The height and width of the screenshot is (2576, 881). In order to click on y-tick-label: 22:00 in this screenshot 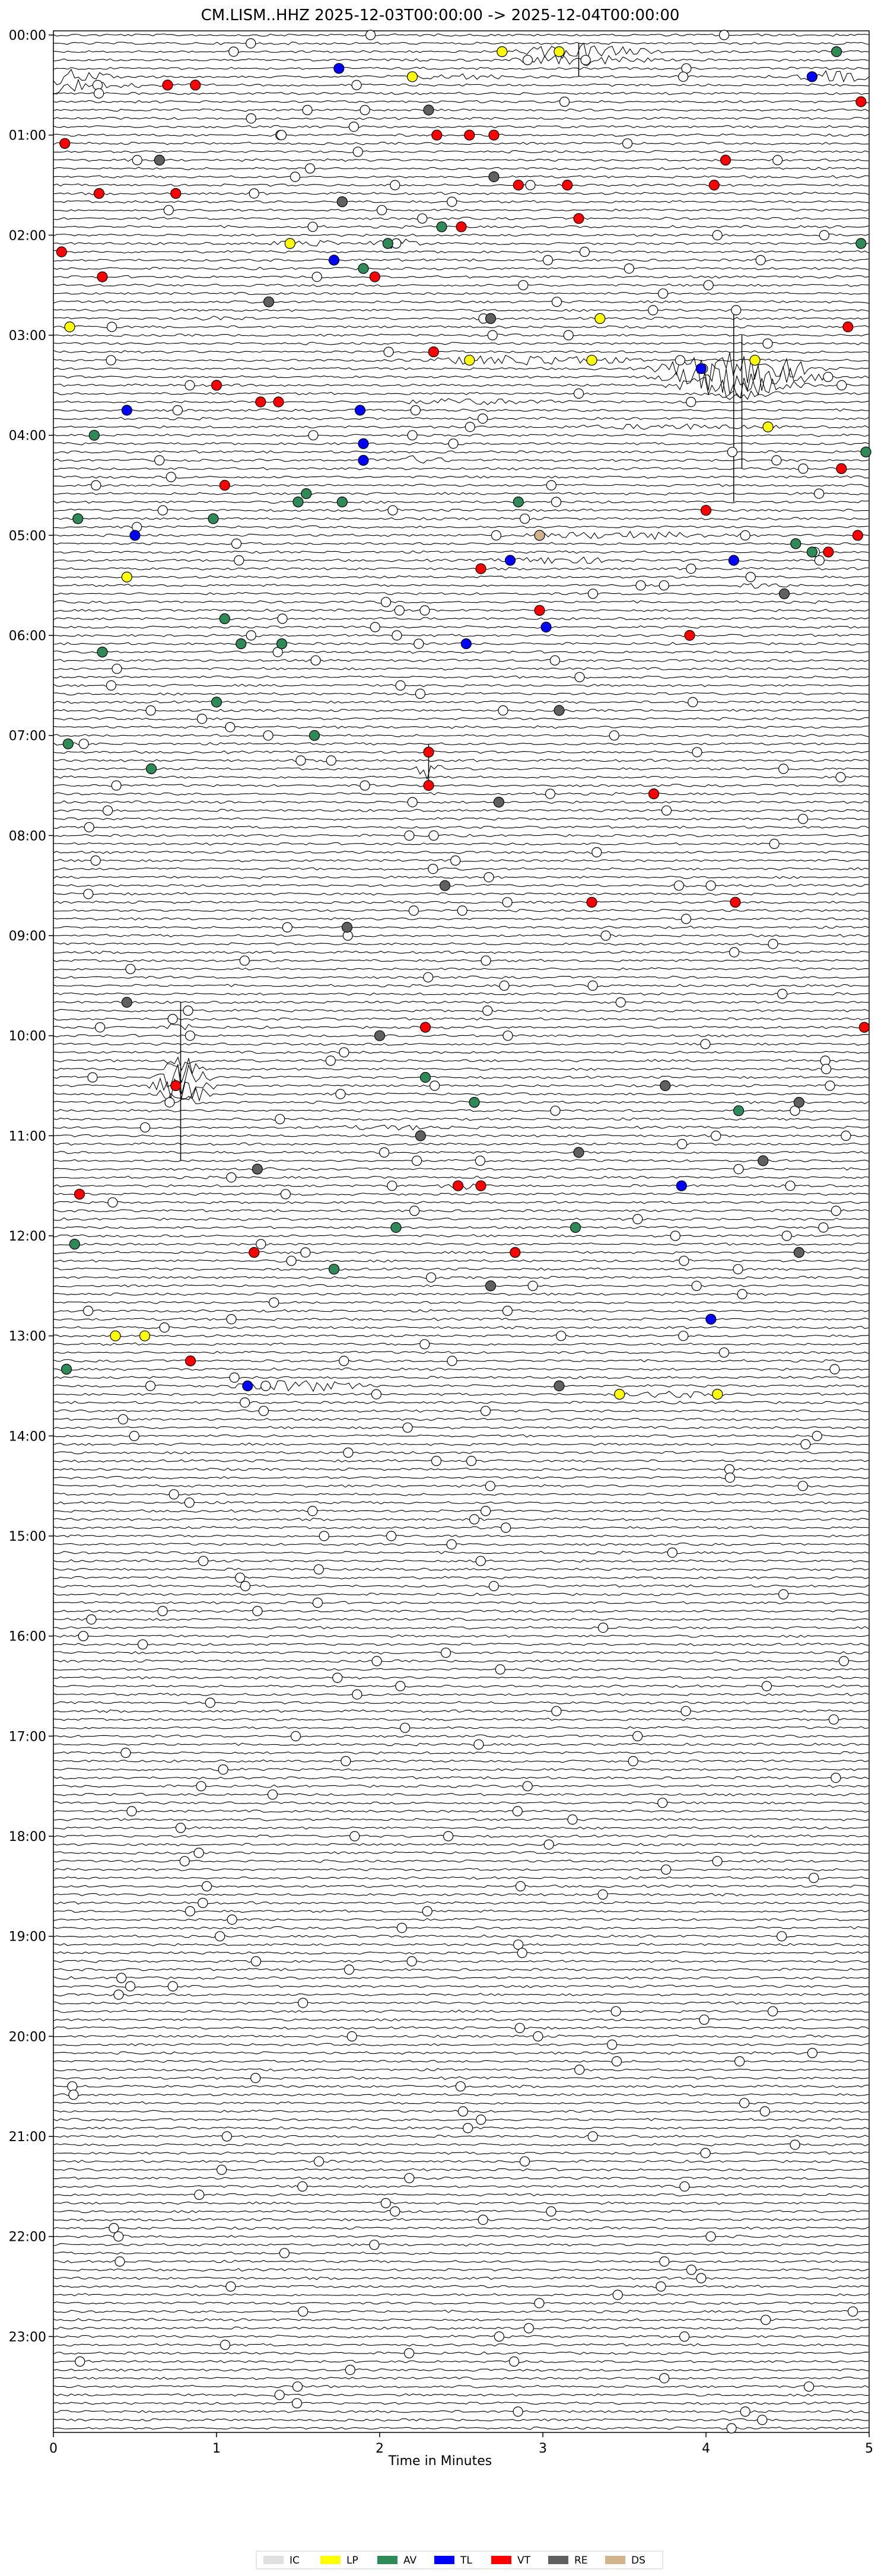, I will do `click(27, 2237)`.